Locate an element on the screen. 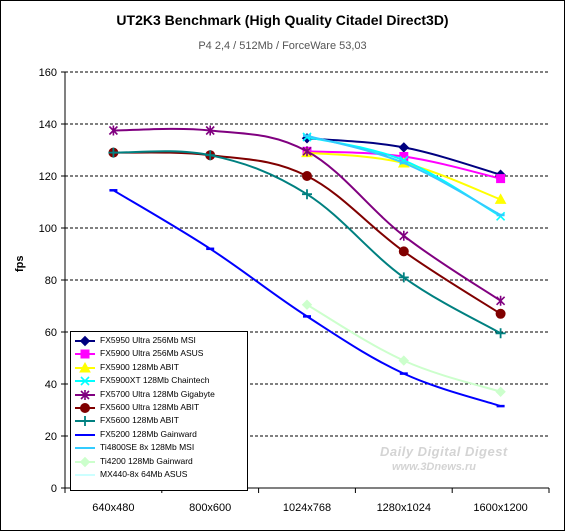  legend-label: MX440-8x 64Mb ASUS is located at coordinates (144, 473).